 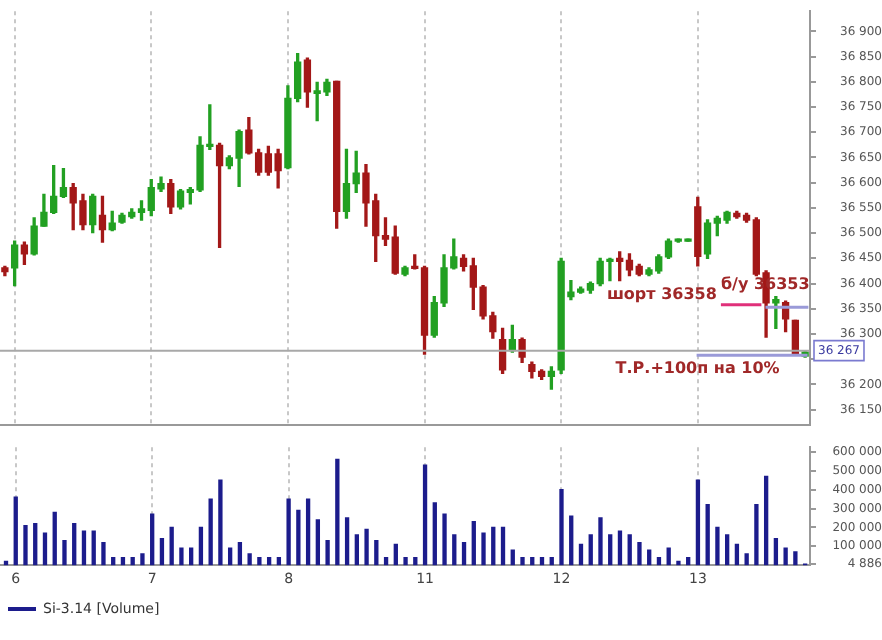 I want to click on ref-line-label: шорт 36358, so click(x=662, y=293).